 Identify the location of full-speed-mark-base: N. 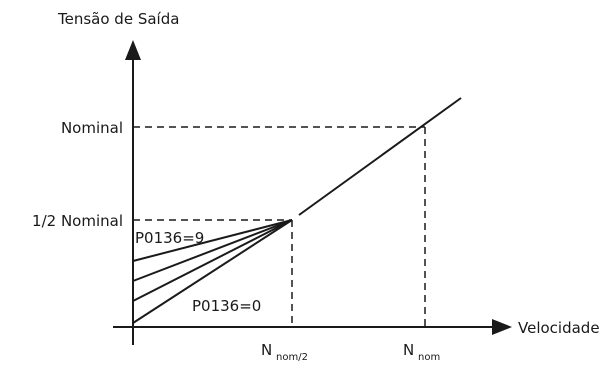
(408, 350).